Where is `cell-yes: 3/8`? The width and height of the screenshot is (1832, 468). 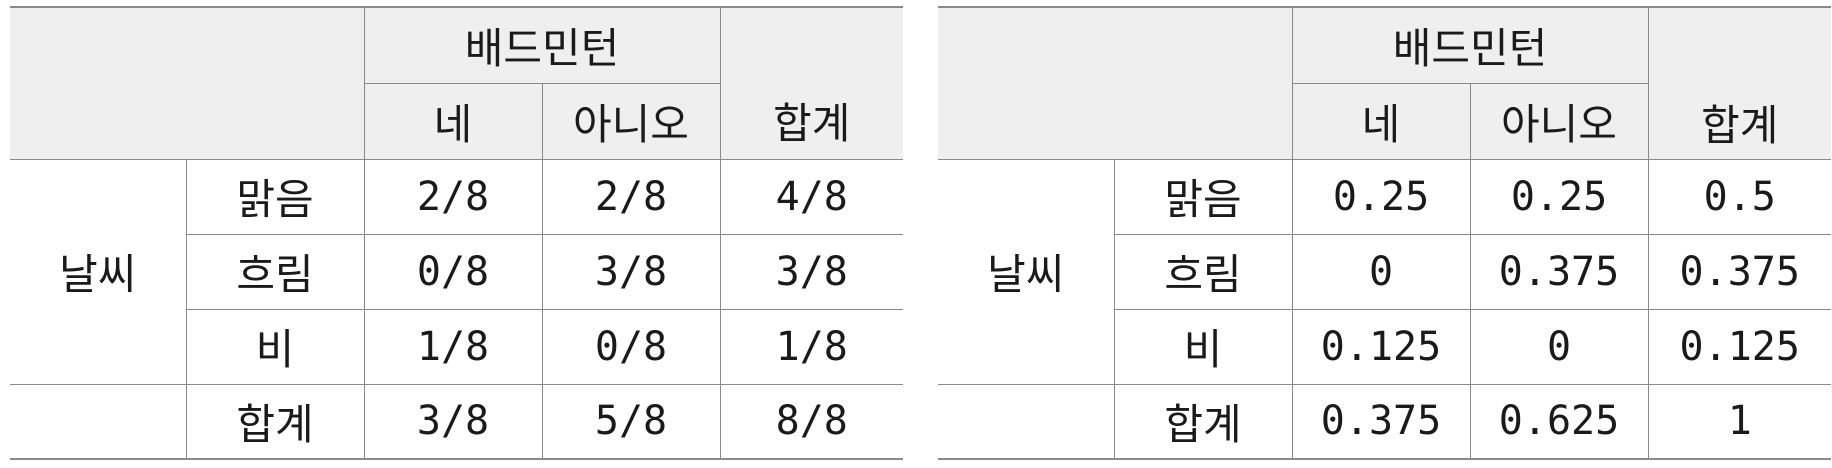
cell-yes: 3/8 is located at coordinates (453, 421).